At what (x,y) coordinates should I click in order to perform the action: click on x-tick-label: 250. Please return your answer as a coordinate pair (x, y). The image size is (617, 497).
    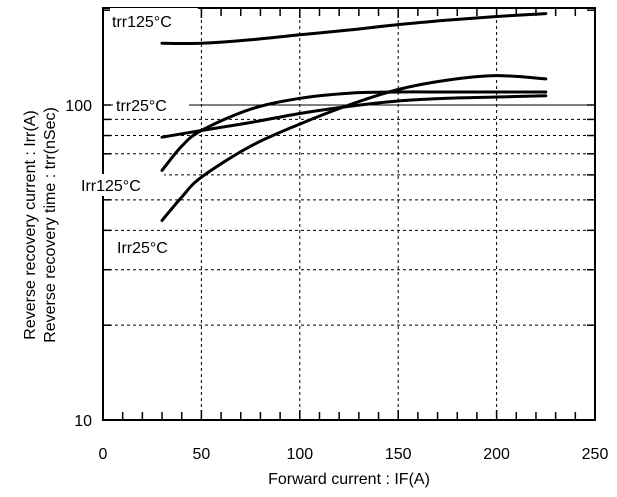
    Looking at the image, I should click on (595, 454).